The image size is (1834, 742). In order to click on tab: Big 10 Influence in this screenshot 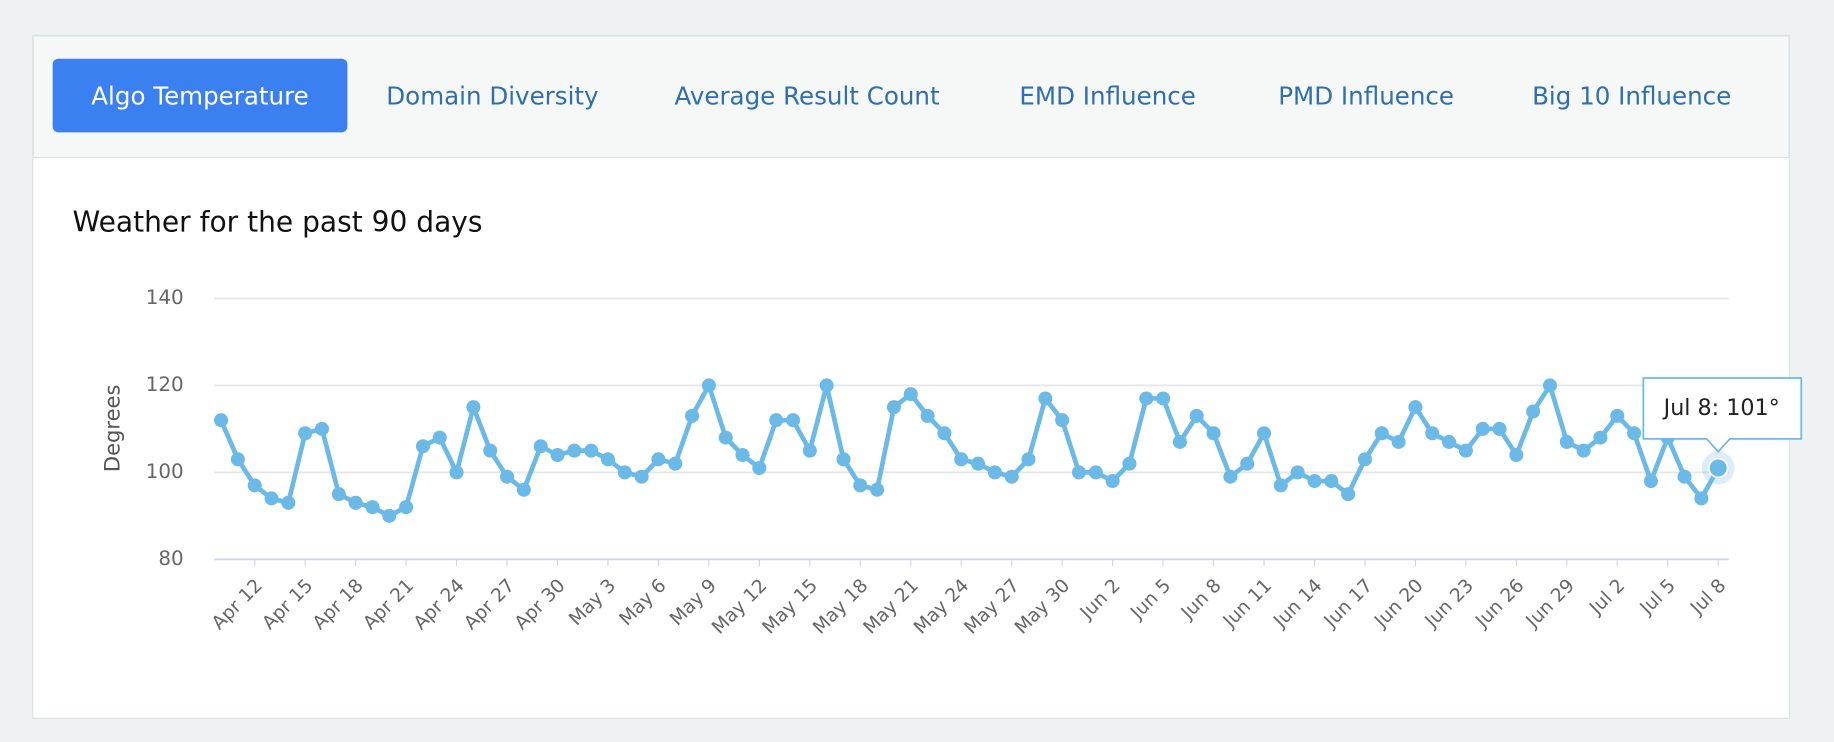, I will do `click(1631, 95)`.